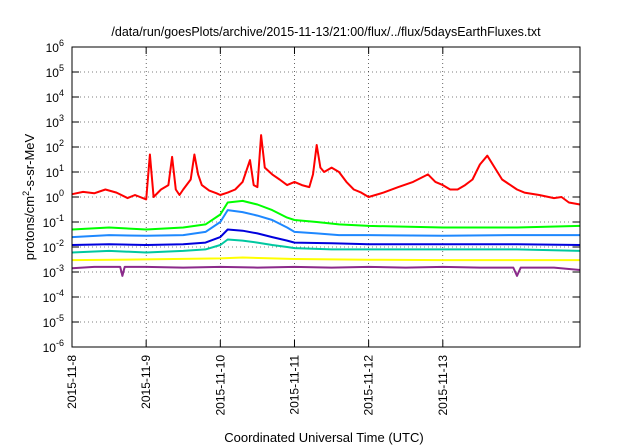 Image resolution: width=640 pixels, height=448 pixels. What do you see at coordinates (146, 382) in the screenshot?
I see `x-tick-label: 2015-11-9` at bounding box center [146, 382].